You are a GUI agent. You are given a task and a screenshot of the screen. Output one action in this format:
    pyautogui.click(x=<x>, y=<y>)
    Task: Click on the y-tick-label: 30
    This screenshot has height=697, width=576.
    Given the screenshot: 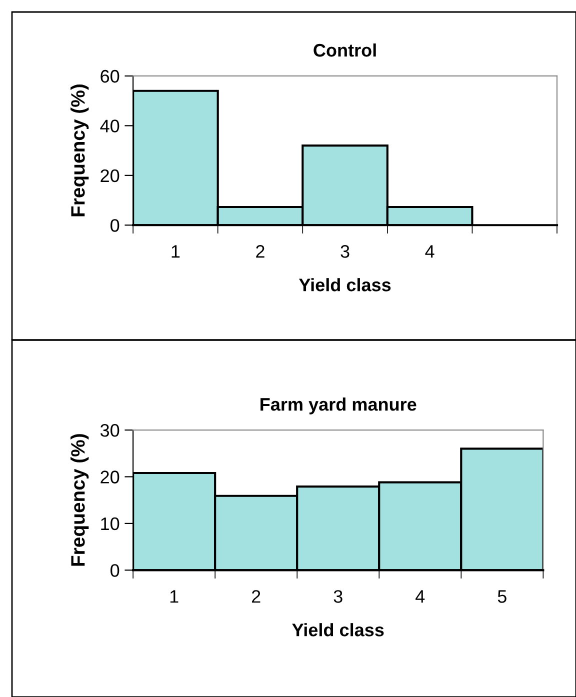 What is the action you would take?
    pyautogui.click(x=110, y=430)
    